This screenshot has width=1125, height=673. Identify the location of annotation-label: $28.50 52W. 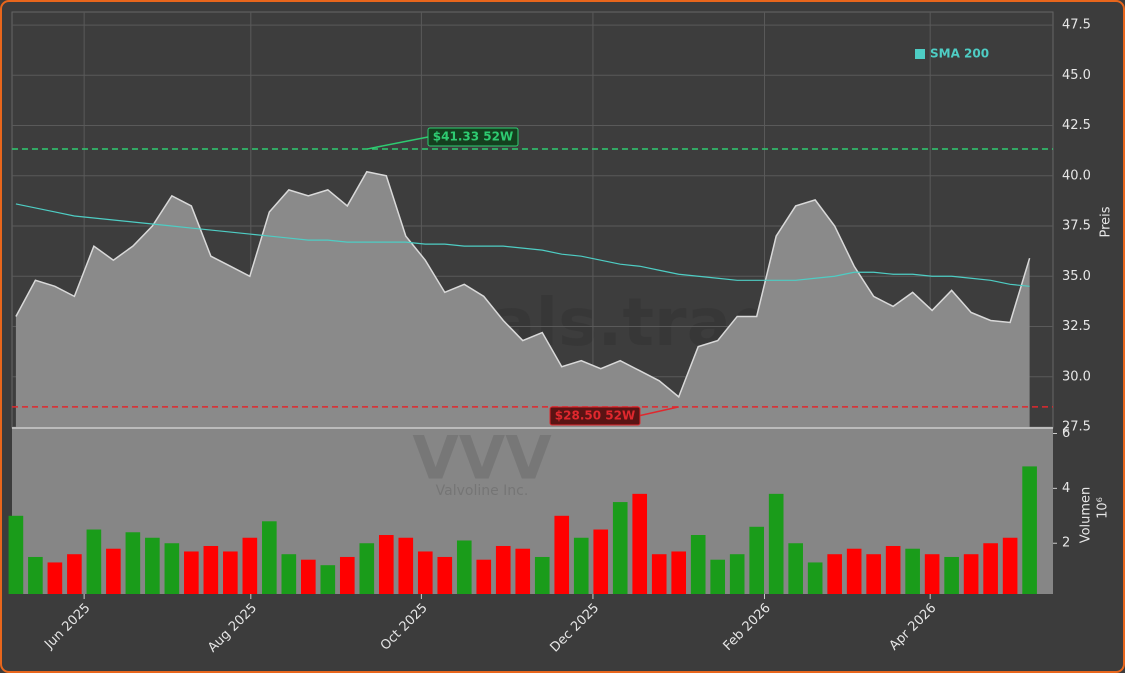
(595, 416).